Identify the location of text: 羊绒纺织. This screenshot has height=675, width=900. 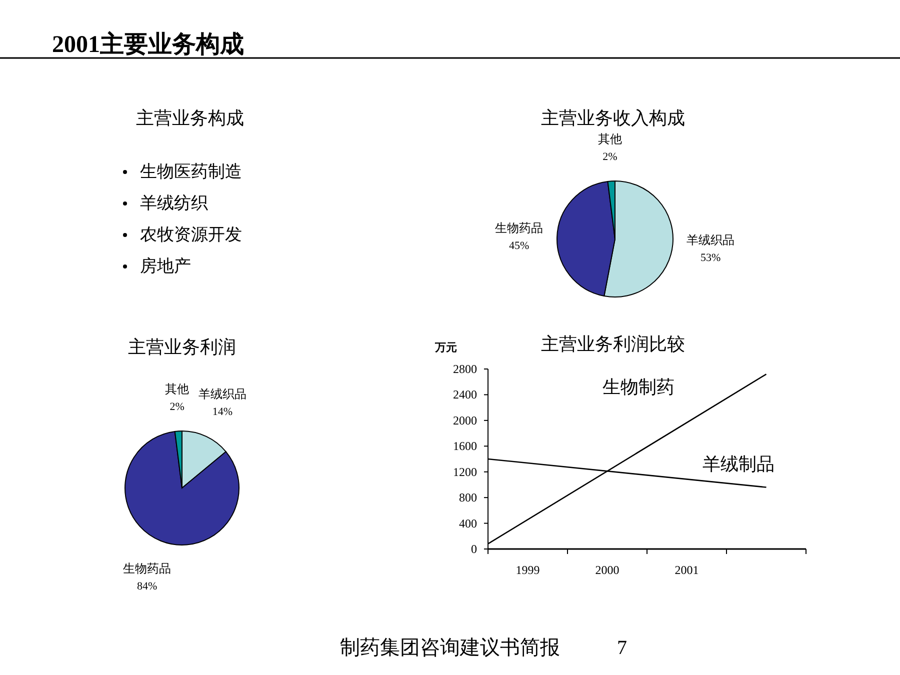
(174, 203).